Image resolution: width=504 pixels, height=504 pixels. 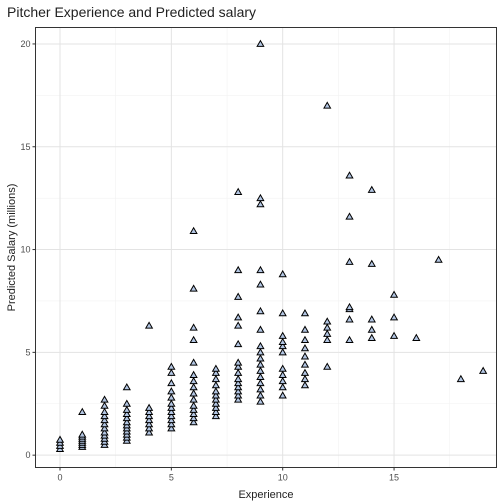 I want to click on y-tick-label: 20, so click(x=25, y=44).